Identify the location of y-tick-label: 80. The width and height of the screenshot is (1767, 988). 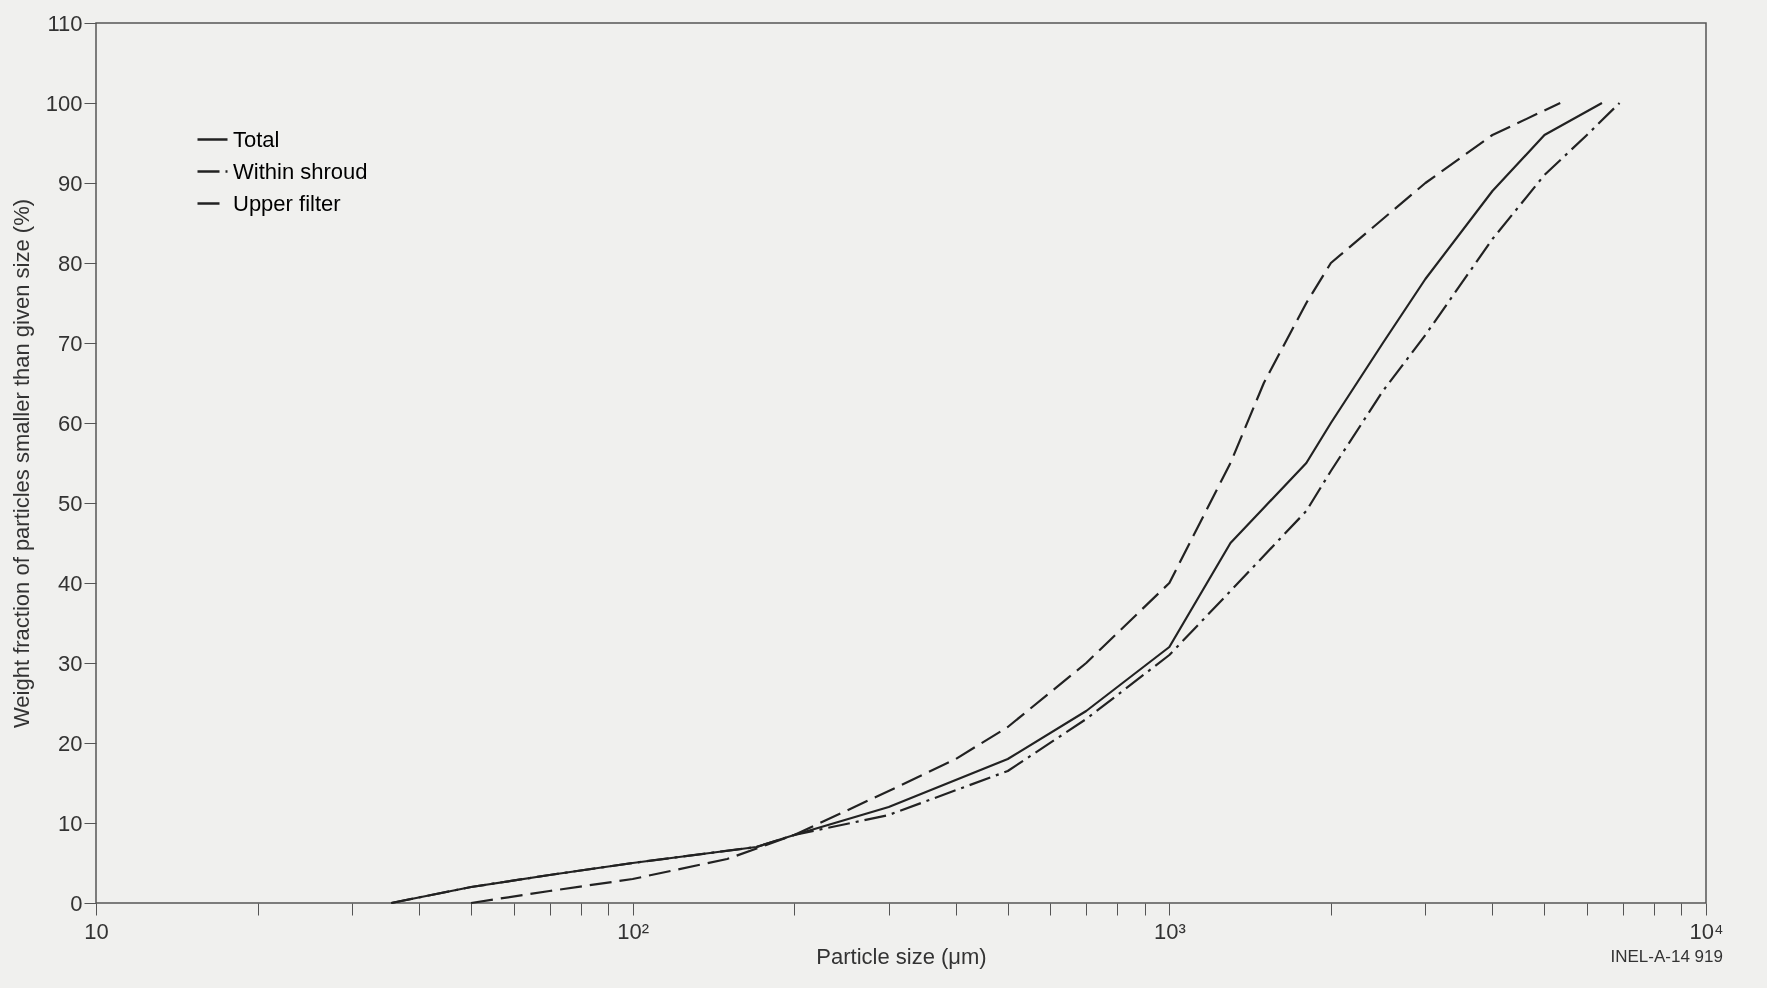
(70, 263).